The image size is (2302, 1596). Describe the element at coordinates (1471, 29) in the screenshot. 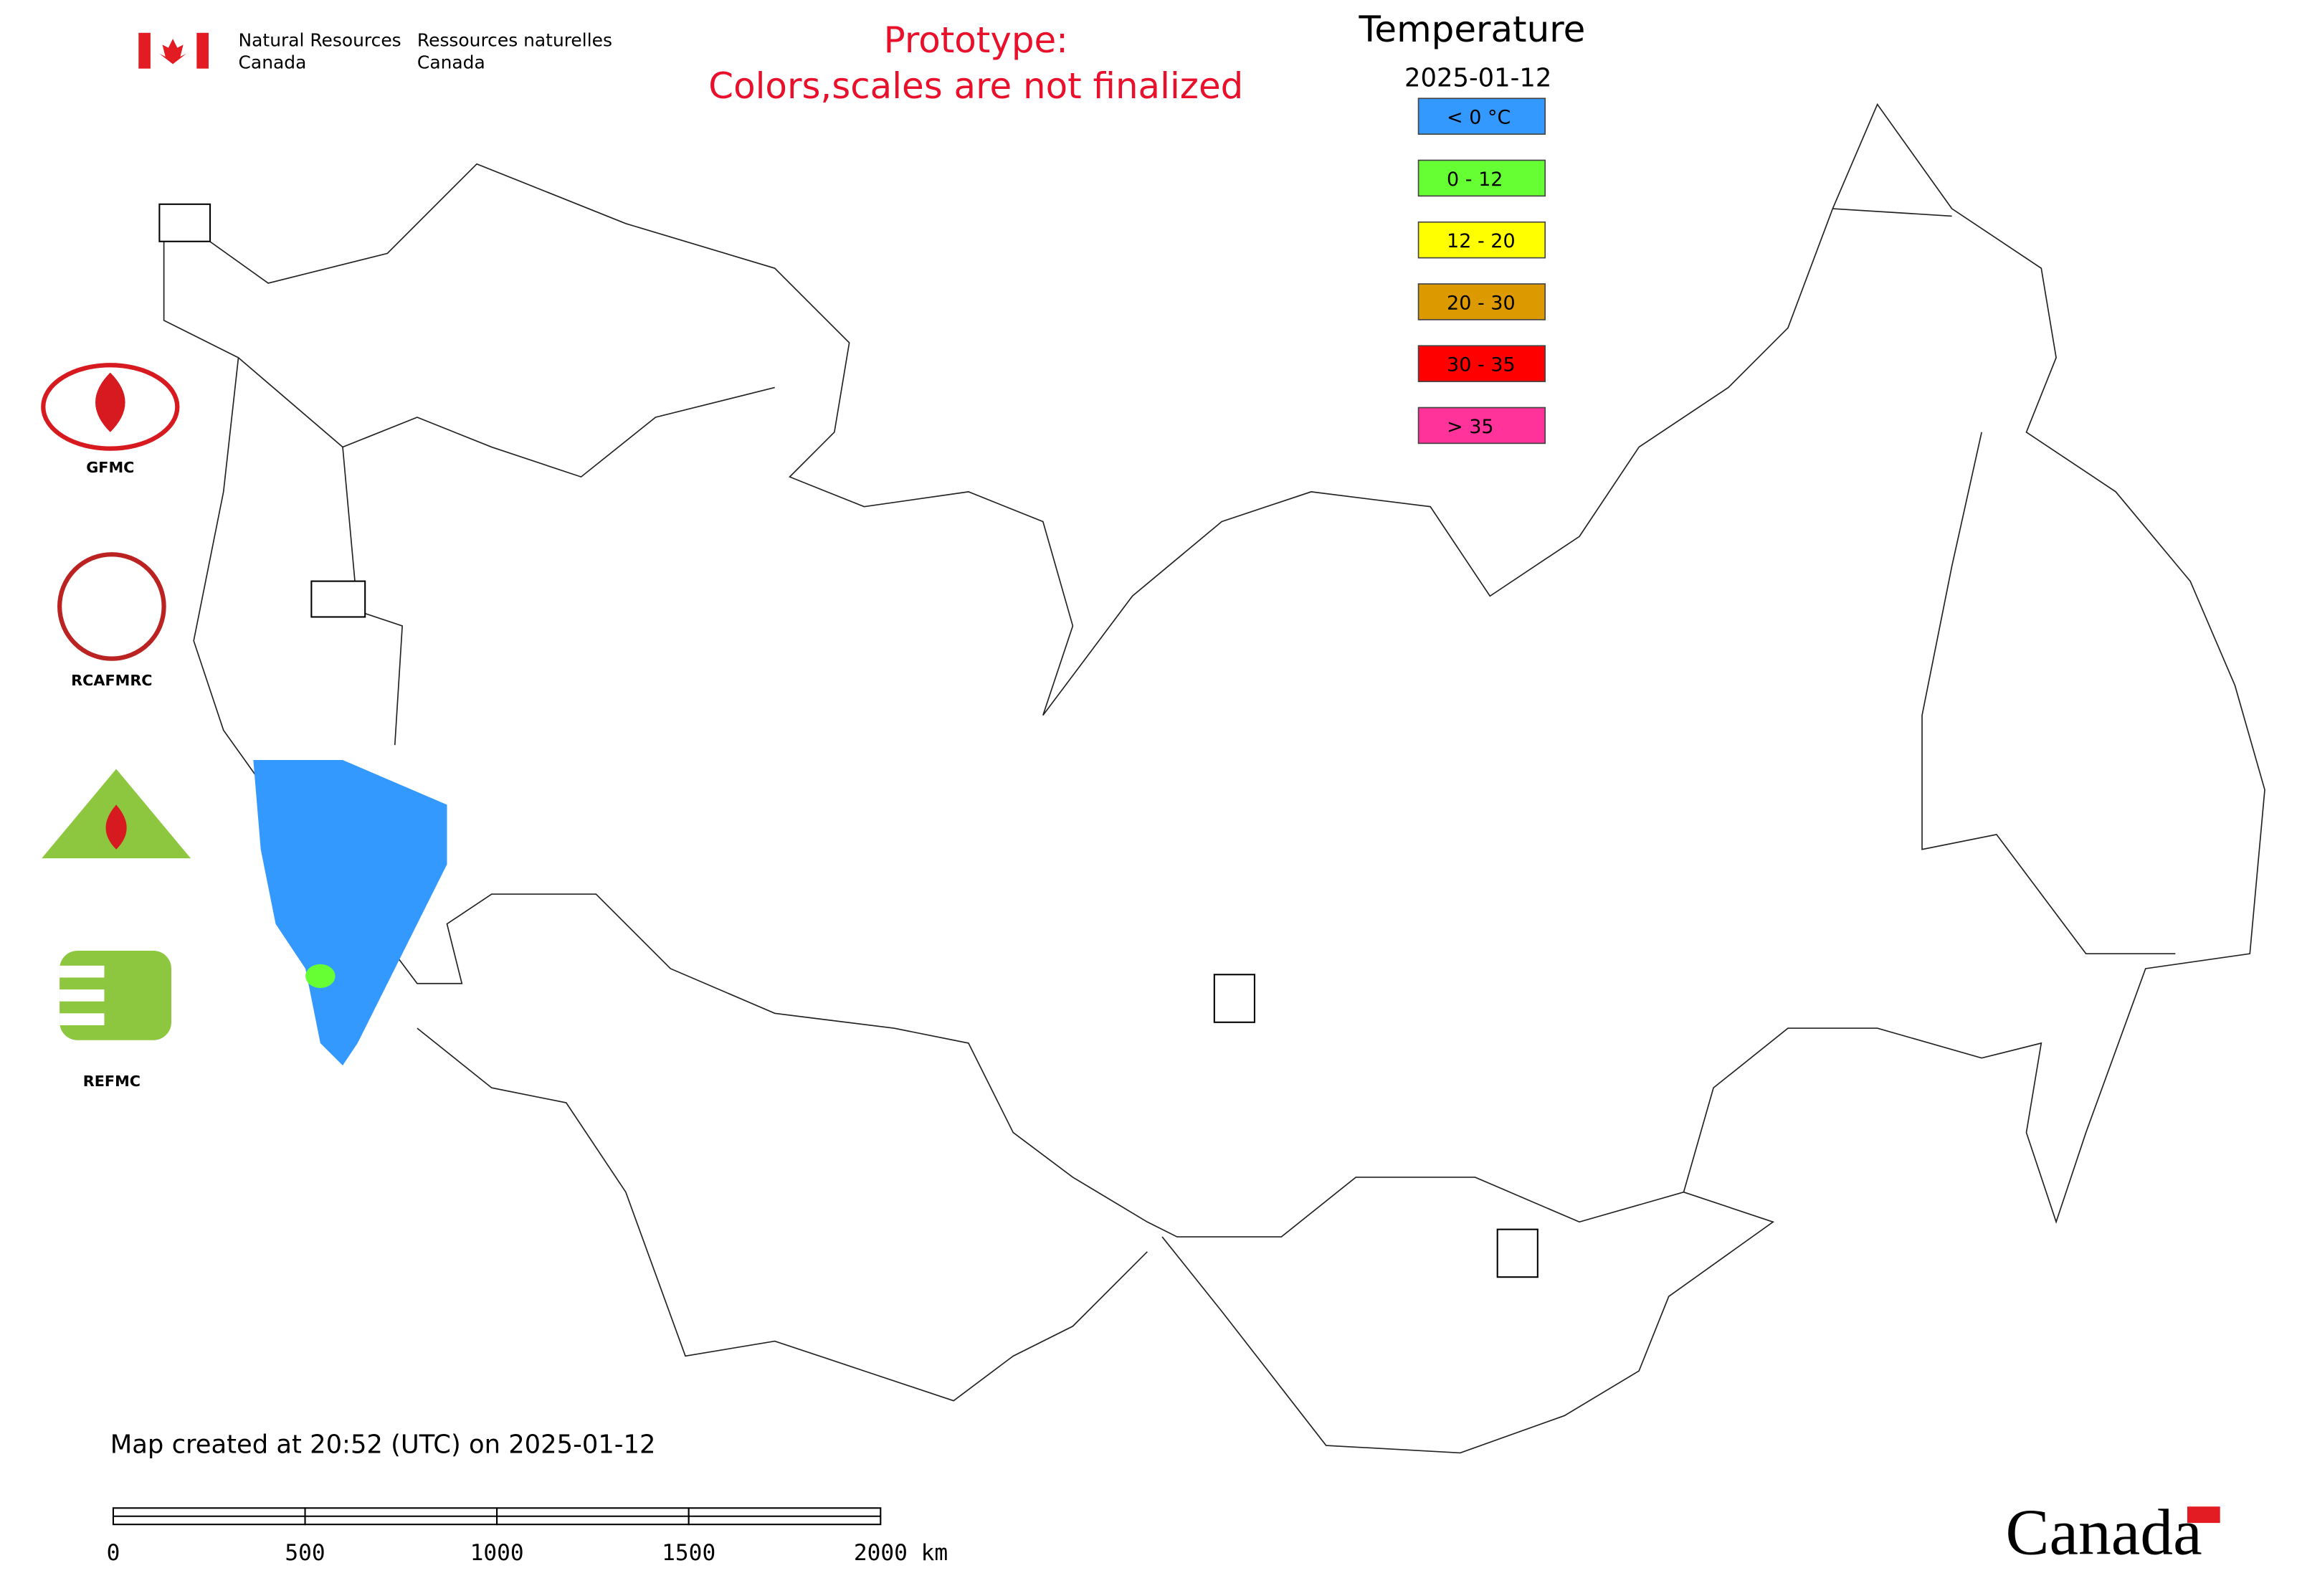

I see `legend-title: Temperature` at that location.